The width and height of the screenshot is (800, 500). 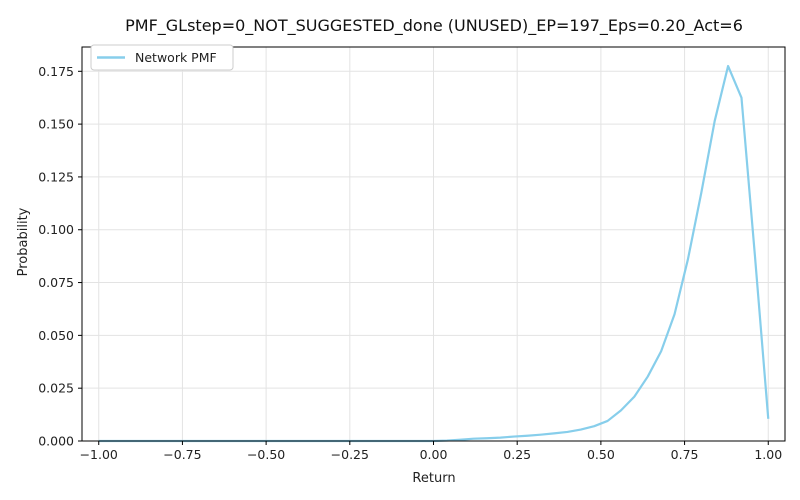 I want to click on x-tick-label: 0.50, so click(x=601, y=454).